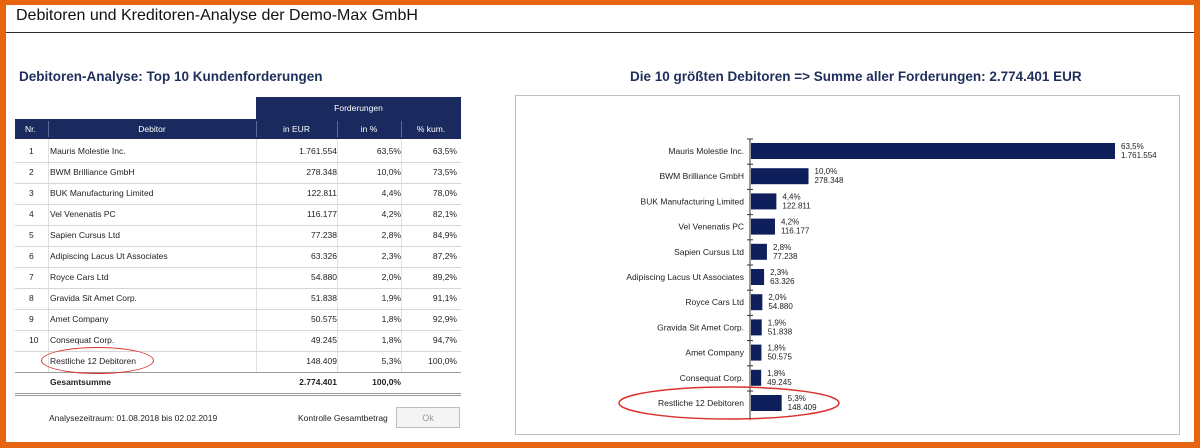 The width and height of the screenshot is (1200, 448). What do you see at coordinates (79, 277) in the screenshot?
I see `row-debitor: Royce Cars Ltd` at bounding box center [79, 277].